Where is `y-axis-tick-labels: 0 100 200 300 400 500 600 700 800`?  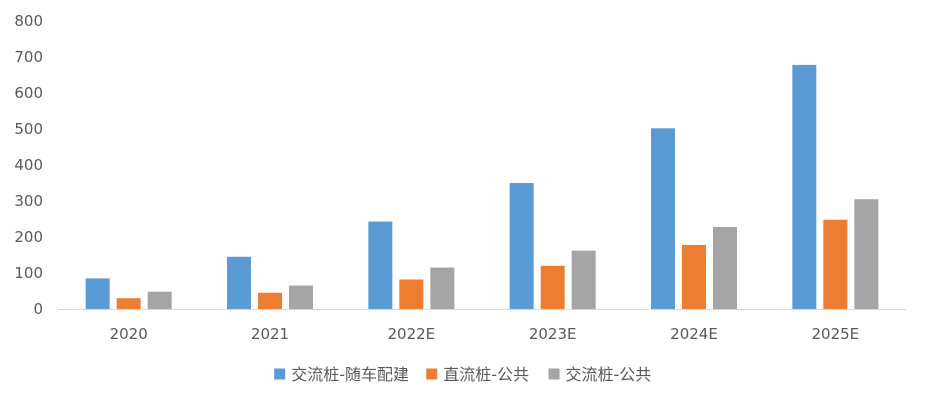 y-axis-tick-labels: 0 100 200 300 400 500 600 700 800 is located at coordinates (28, 165).